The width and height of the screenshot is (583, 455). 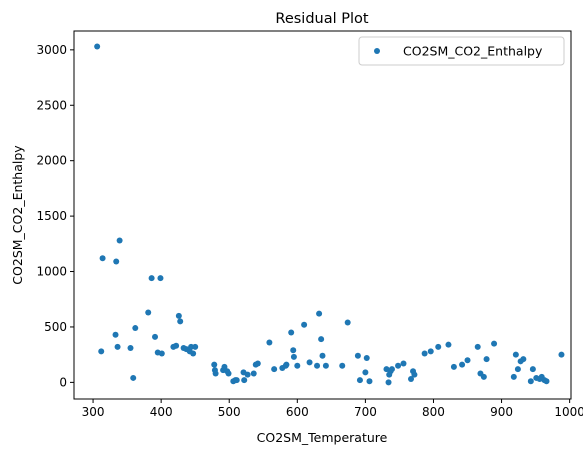 I want to click on y-tick-label: 500, so click(x=55, y=327).